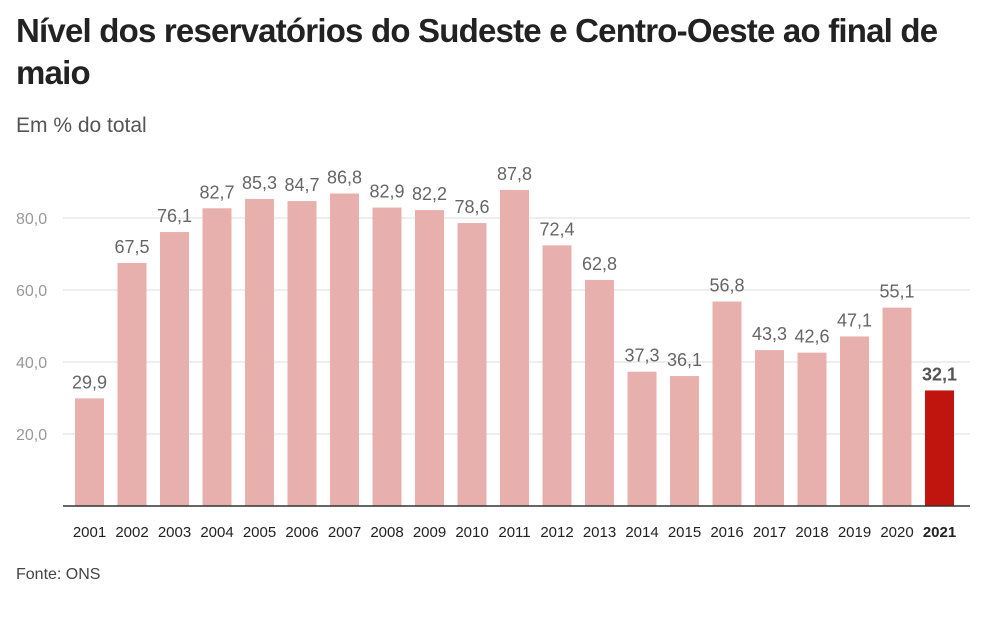 The height and width of the screenshot is (617, 984). Describe the element at coordinates (344, 178) in the screenshot. I see `bar-value-label: 86,8` at that location.